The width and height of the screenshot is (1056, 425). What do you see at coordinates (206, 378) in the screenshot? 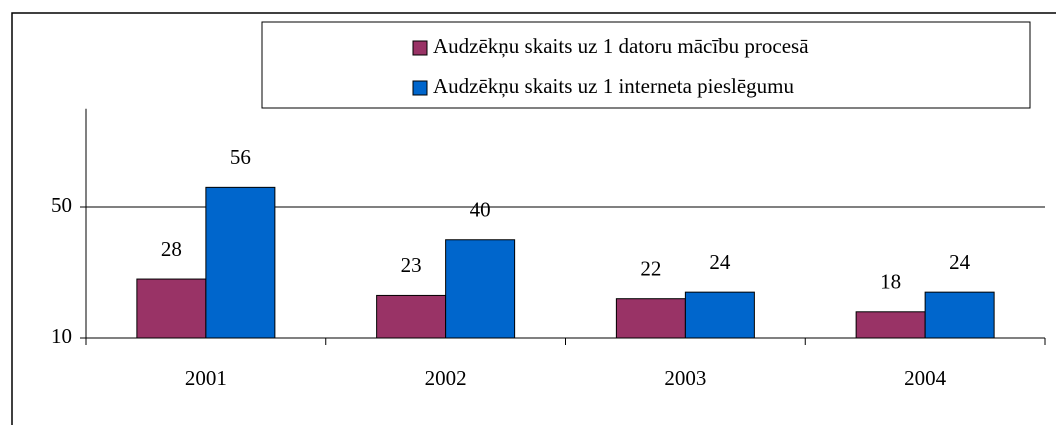
I see `x-tick-label: 2001` at bounding box center [206, 378].